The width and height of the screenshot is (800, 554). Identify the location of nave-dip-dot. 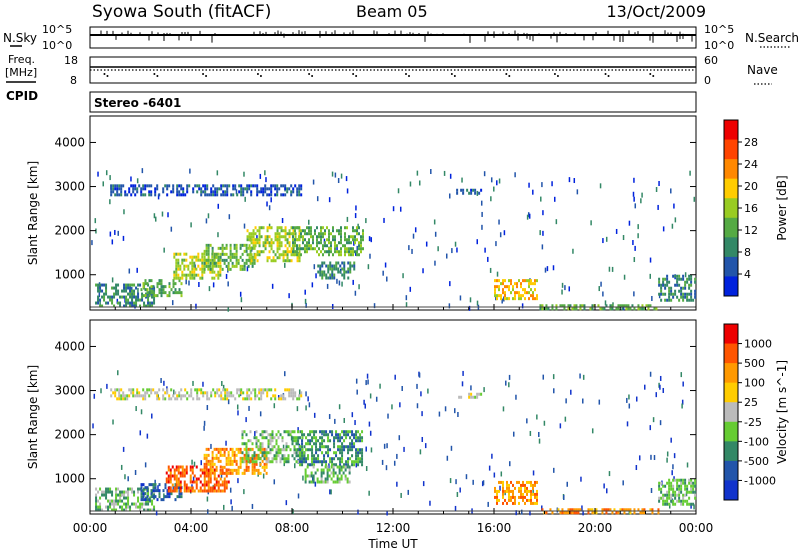
(409, 76).